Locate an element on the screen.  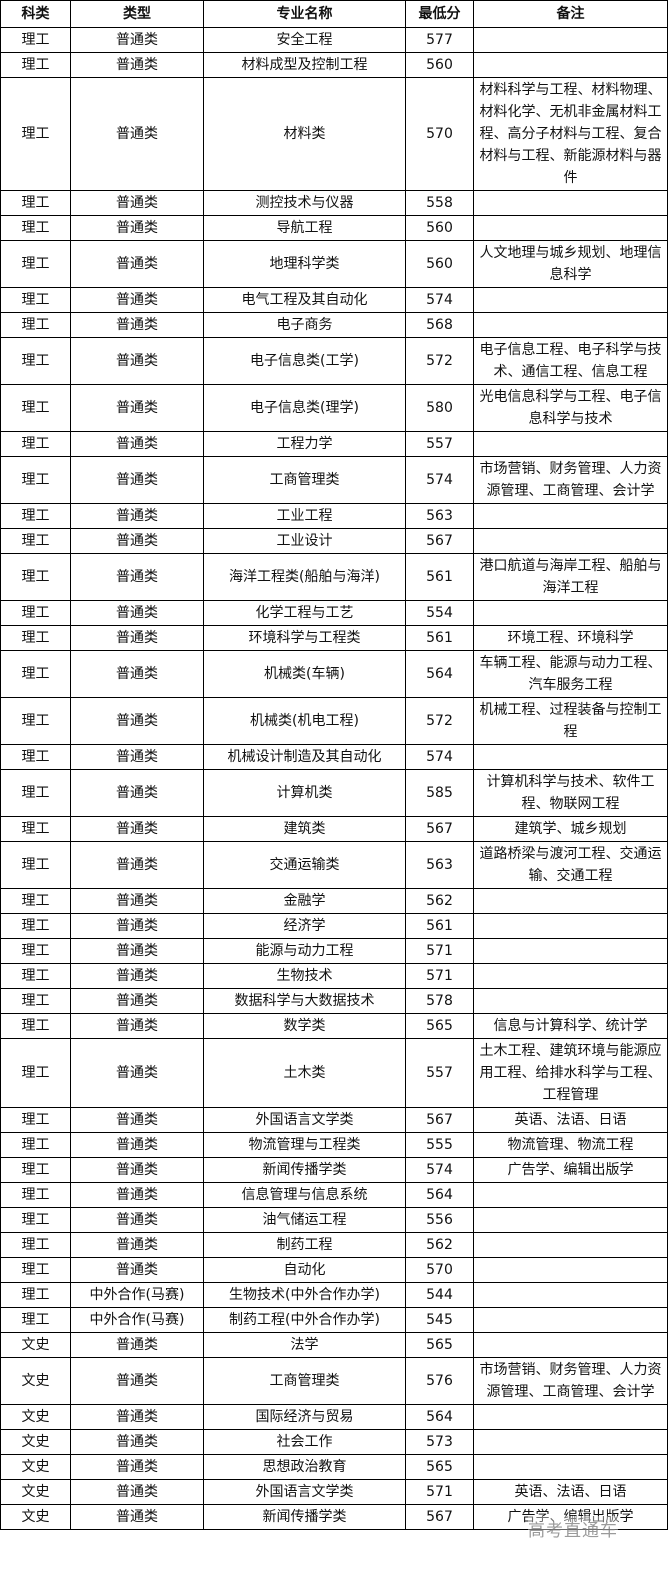
cell-remarks: 信息与计算科学、统计学 is located at coordinates (570, 1026).